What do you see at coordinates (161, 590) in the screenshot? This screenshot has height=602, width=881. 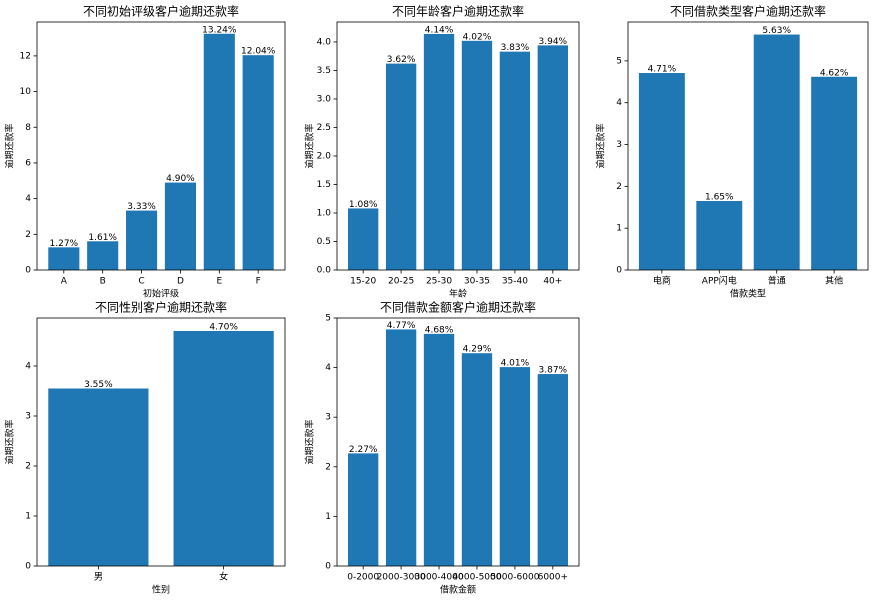 I see `x-axis-label: 性别` at bounding box center [161, 590].